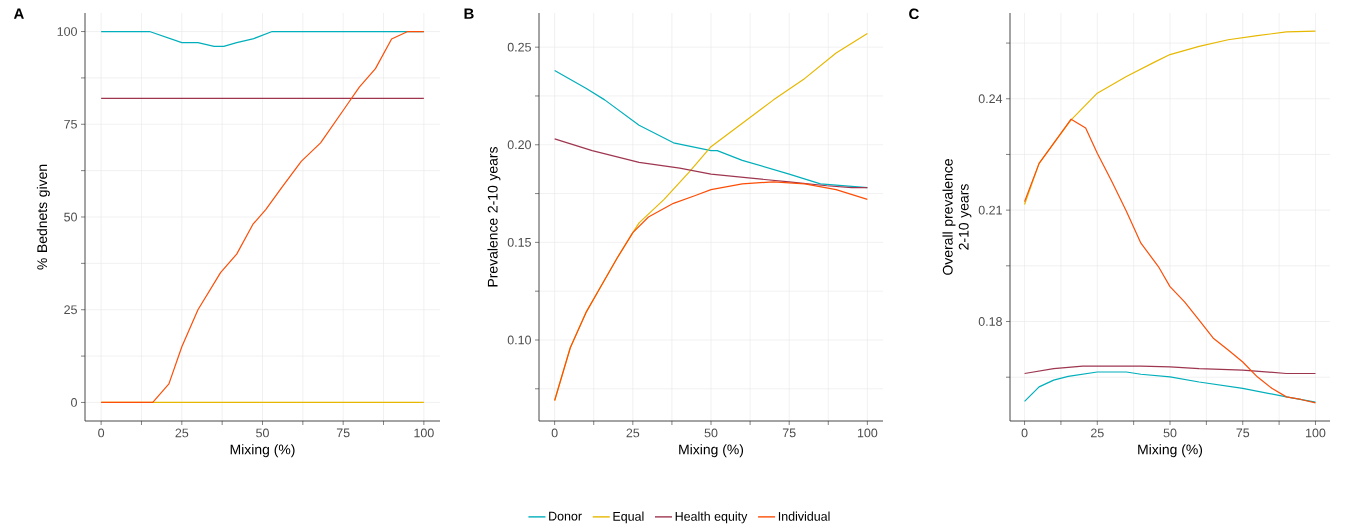 The width and height of the screenshot is (1346, 529). What do you see at coordinates (957, 217) in the screenshot?
I see `y-axis-title: Overall prevalence 2-10 years` at bounding box center [957, 217].